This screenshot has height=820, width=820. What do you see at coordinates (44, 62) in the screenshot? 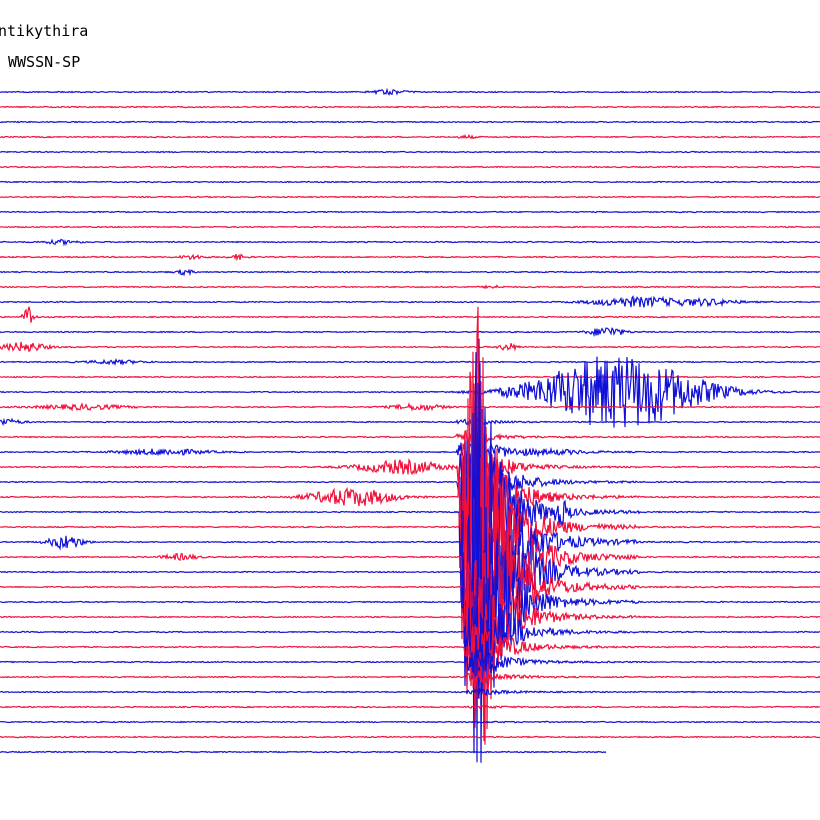
I see `network-label: WWSSN-SP` at bounding box center [44, 62].